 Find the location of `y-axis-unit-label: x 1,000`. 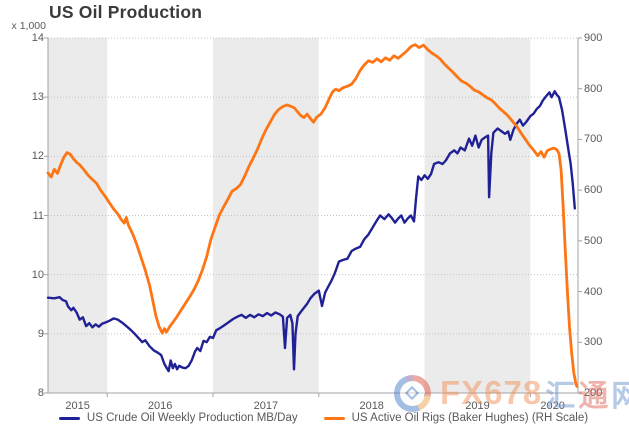

y-axis-unit-label: x 1,000 is located at coordinates (28, 26).